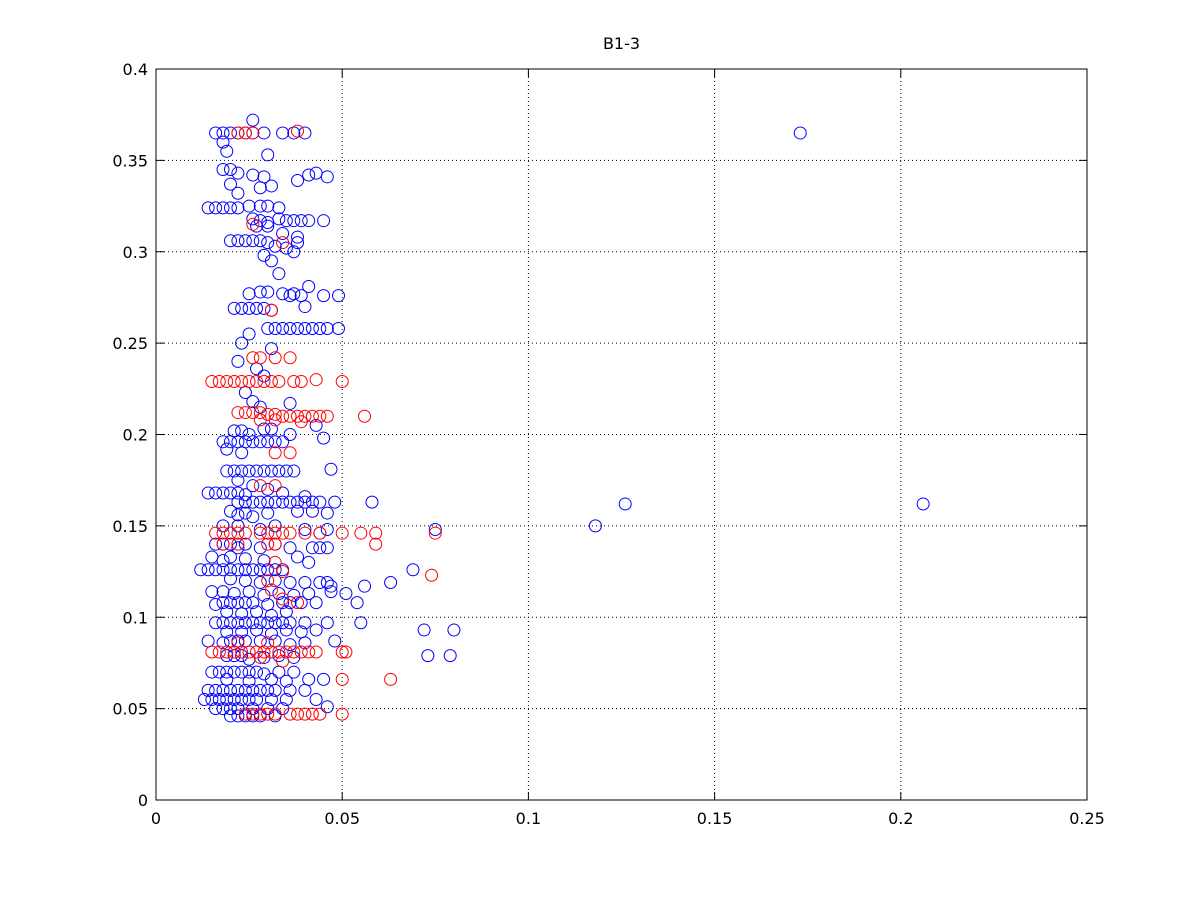 This screenshot has width=1201, height=900. What do you see at coordinates (715, 818) in the screenshot?
I see `x-tick-label: 0.15` at bounding box center [715, 818].